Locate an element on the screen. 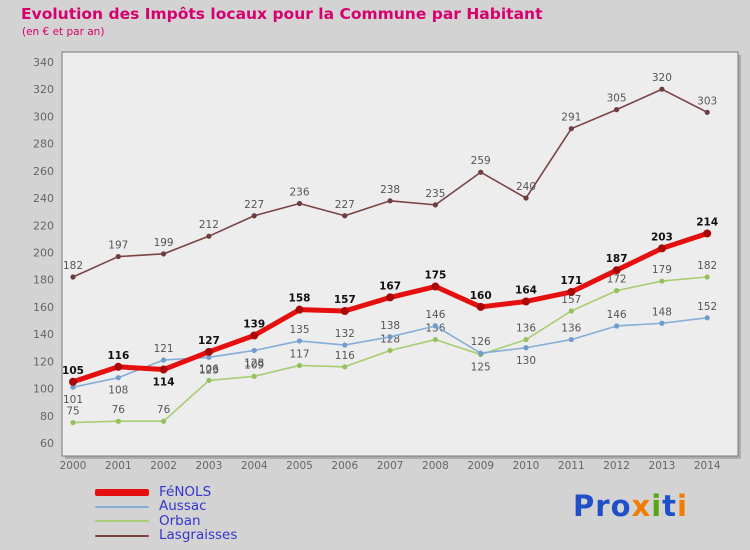 This screenshot has width=750, height=550. data-label: 164 is located at coordinates (526, 290).